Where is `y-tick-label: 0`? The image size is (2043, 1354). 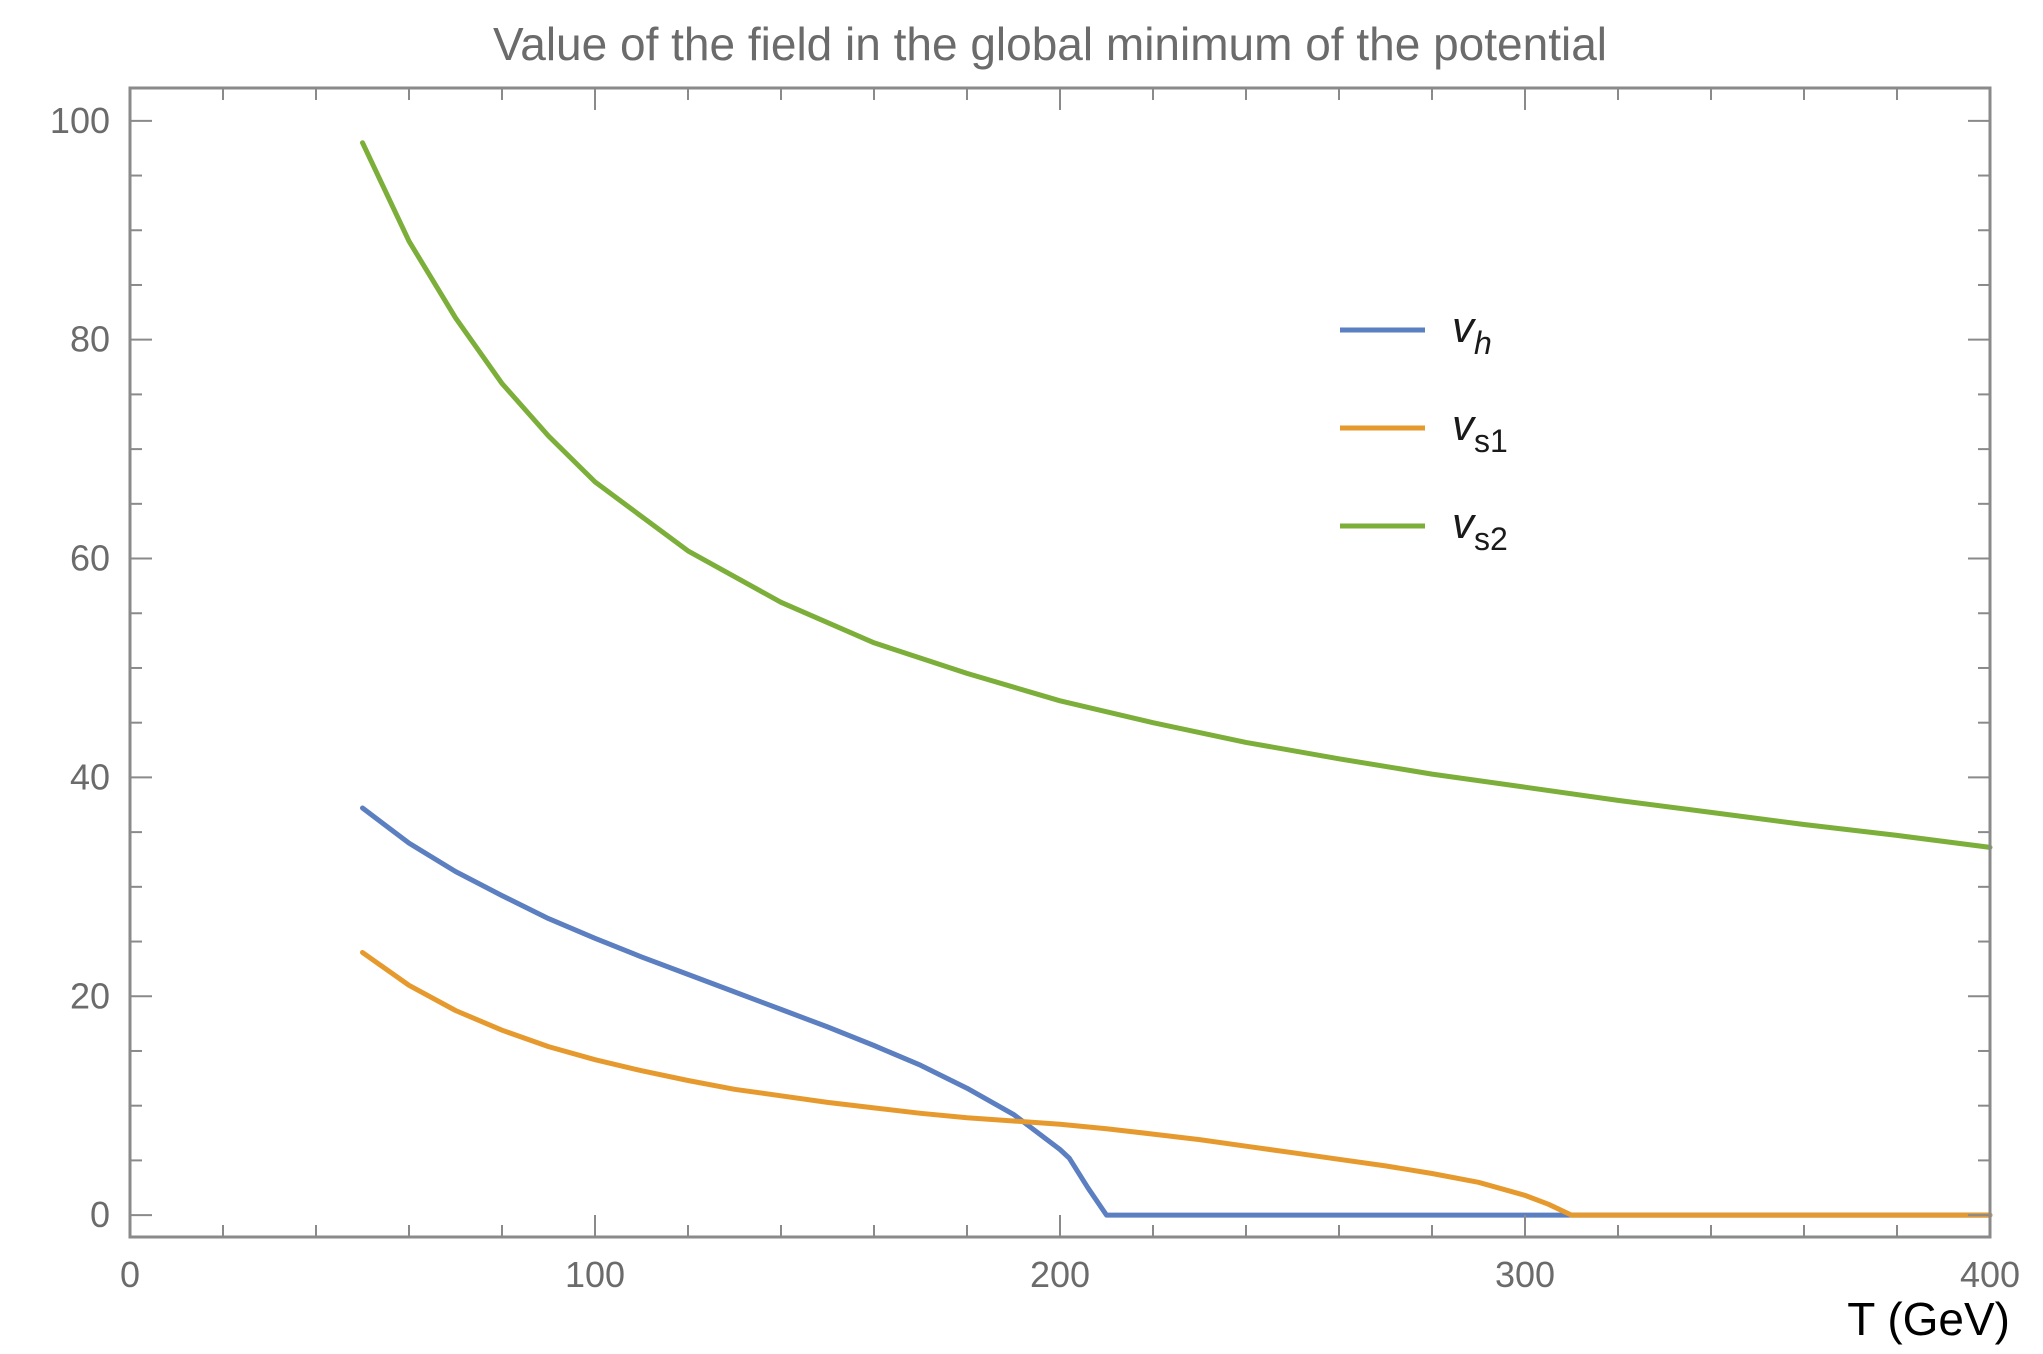 y-tick-label: 0 is located at coordinates (100, 1214).